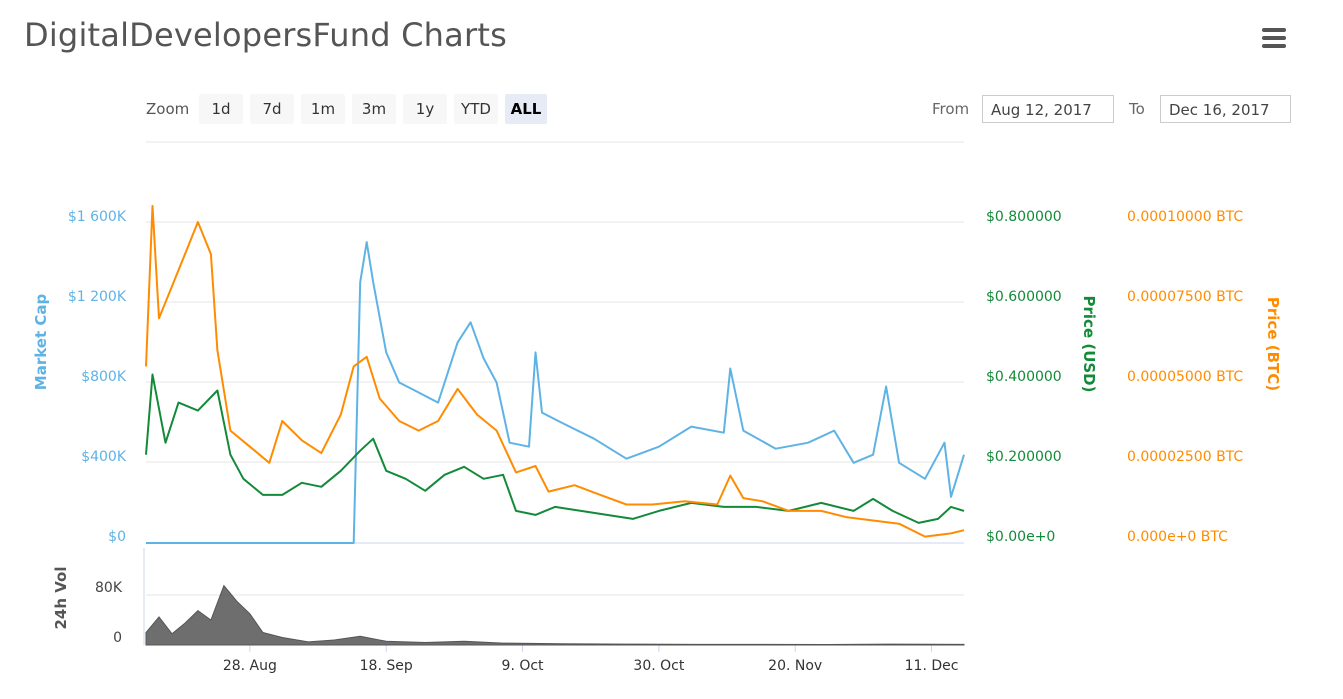 This screenshot has width=1343, height=699. Describe the element at coordinates (1024, 217) in the screenshot. I see `price-usd-tick-label: $0.800000` at that location.